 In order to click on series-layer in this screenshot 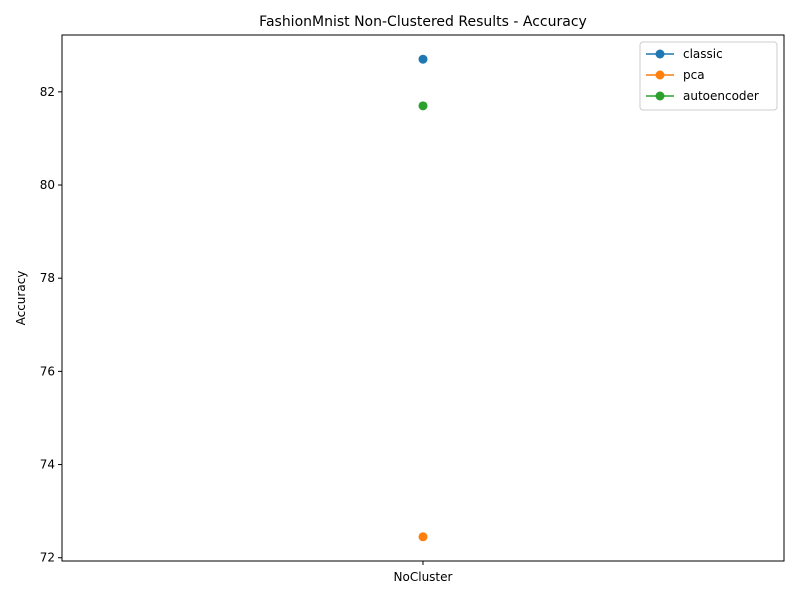, I will do `click(423, 298)`.